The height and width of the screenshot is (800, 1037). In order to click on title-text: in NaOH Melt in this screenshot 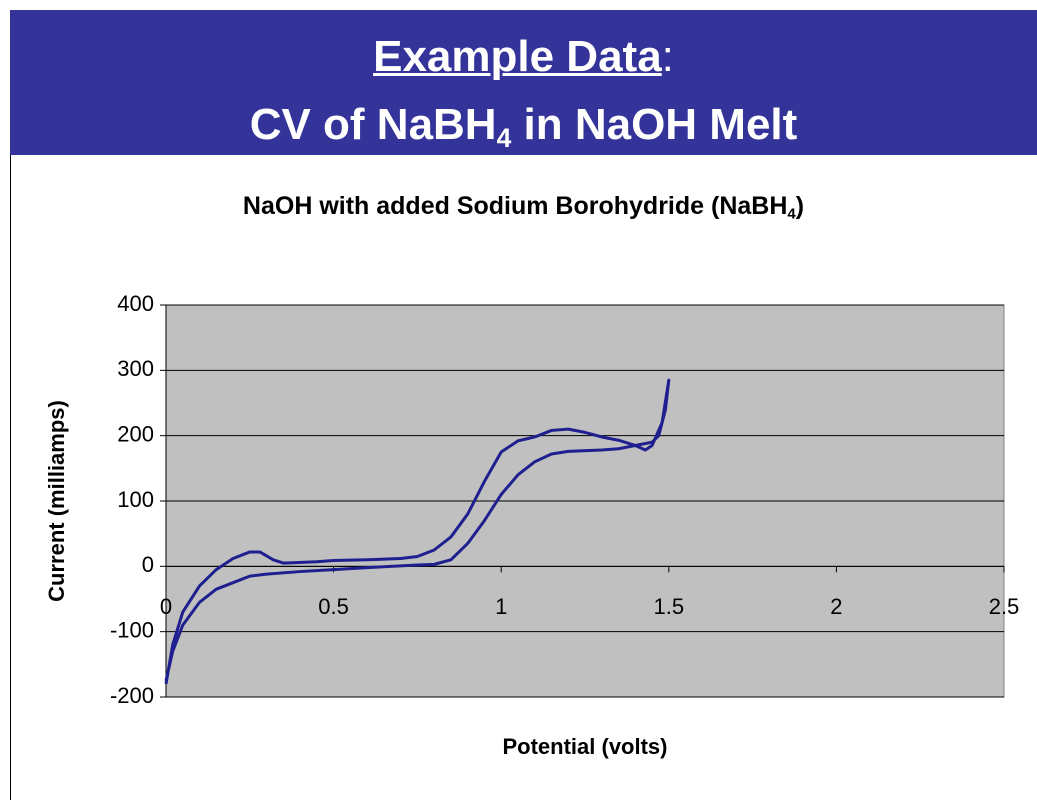, I will do `click(654, 124)`.